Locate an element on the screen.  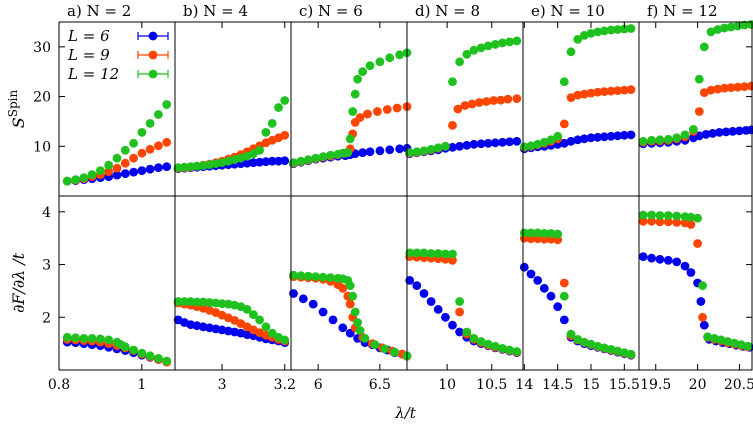
x-tick-label: 15 is located at coordinates (591, 385).